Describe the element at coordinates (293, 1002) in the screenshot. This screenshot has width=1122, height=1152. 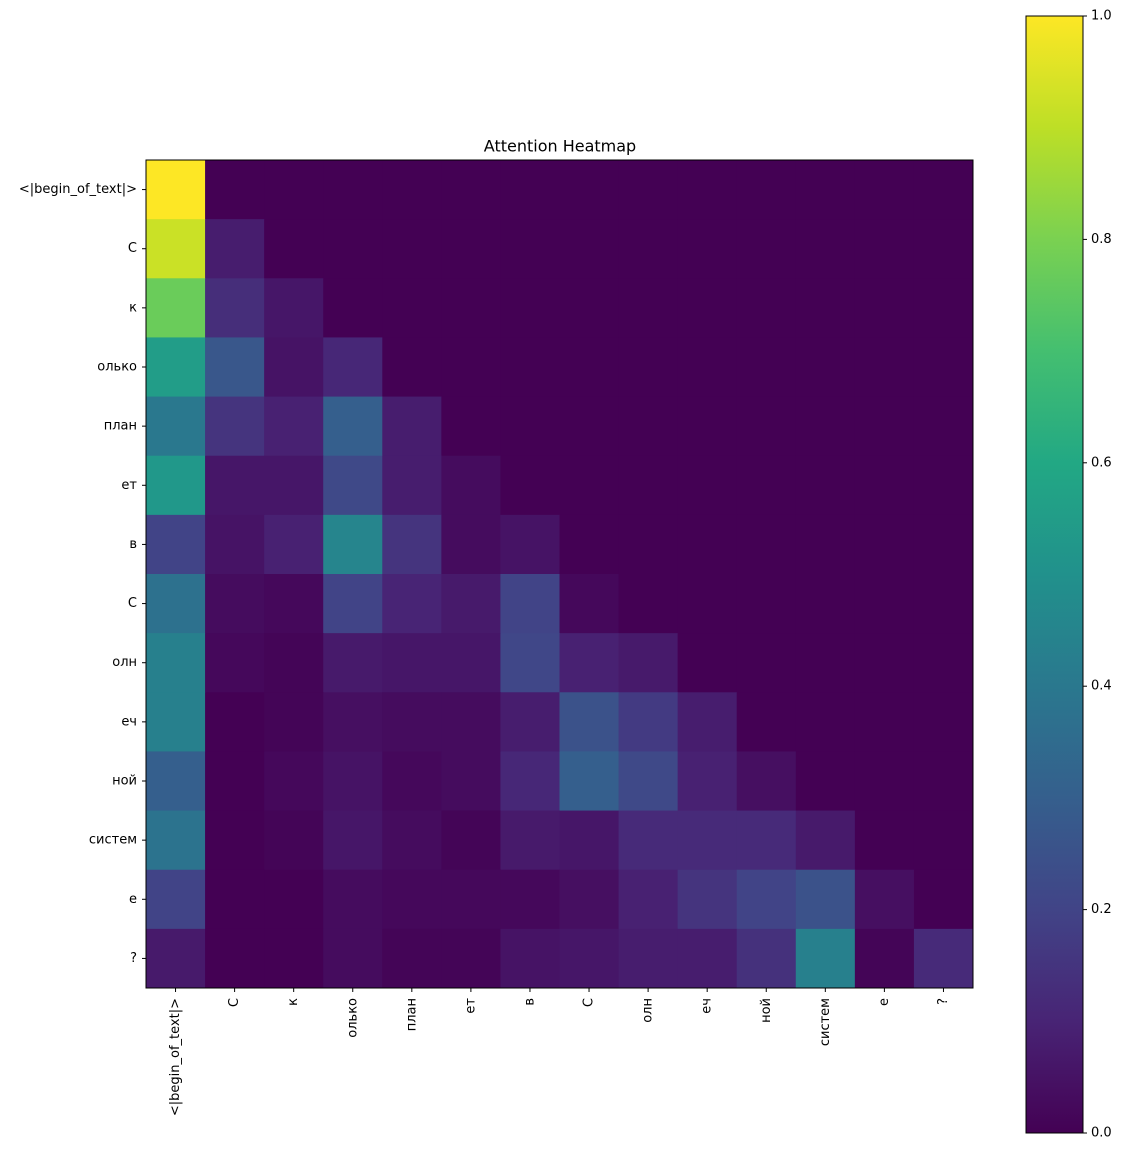
I see `x-tick-label: к` at that location.